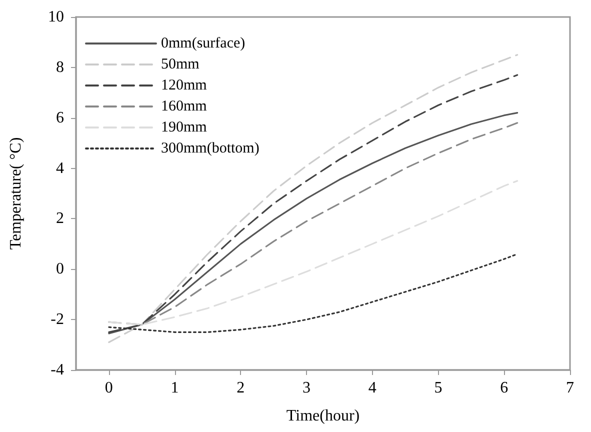 Image resolution: width=591 pixels, height=432 pixels. I want to click on x-tick-label: 0, so click(108, 388).